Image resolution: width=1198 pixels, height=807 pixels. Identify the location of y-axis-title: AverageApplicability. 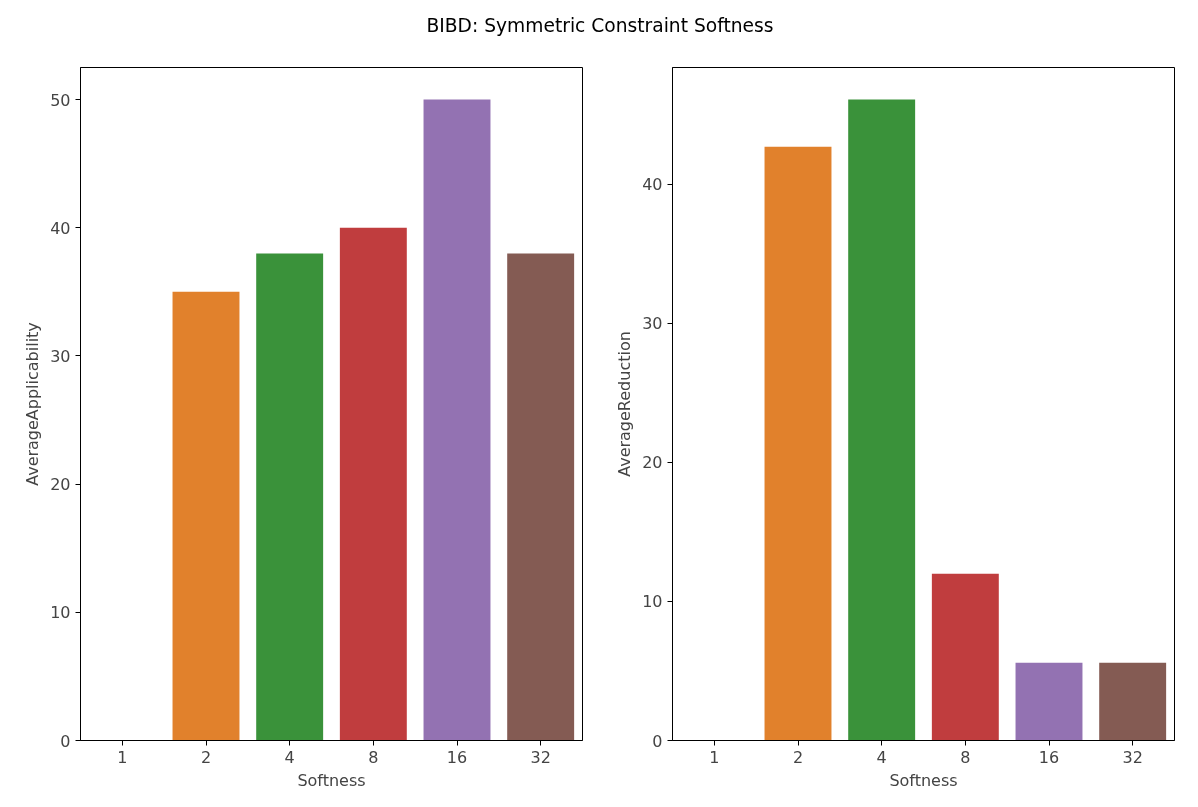
(33, 404).